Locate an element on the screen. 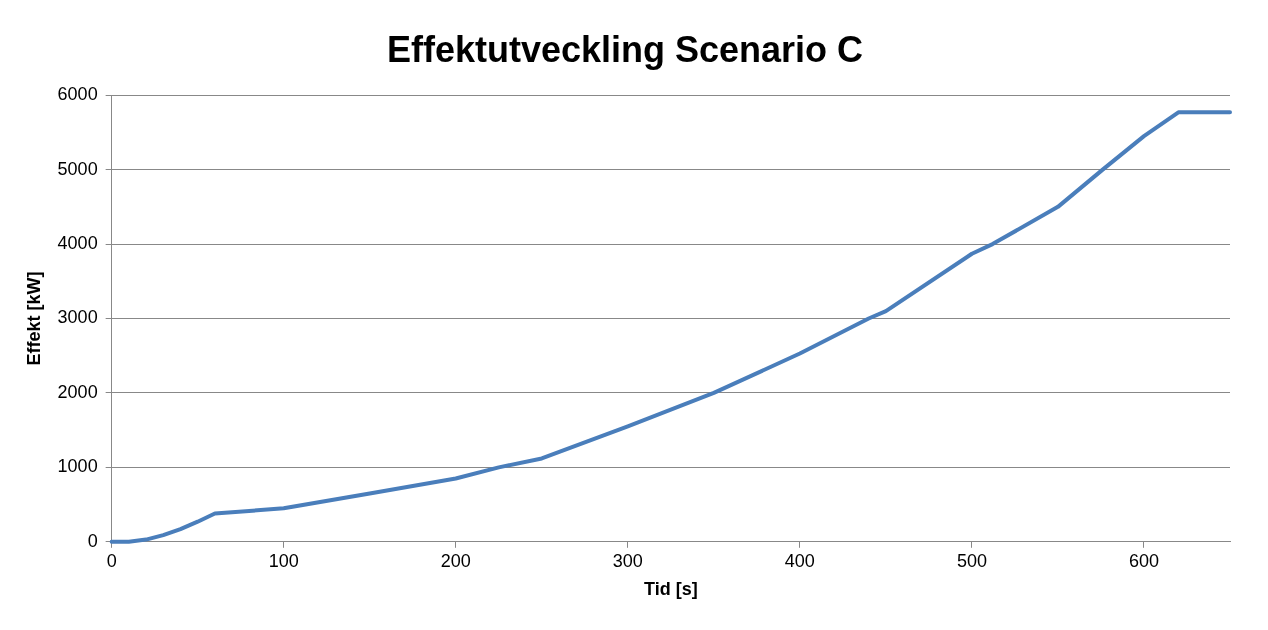  y-tick-label: 6000 is located at coordinates (77, 94).